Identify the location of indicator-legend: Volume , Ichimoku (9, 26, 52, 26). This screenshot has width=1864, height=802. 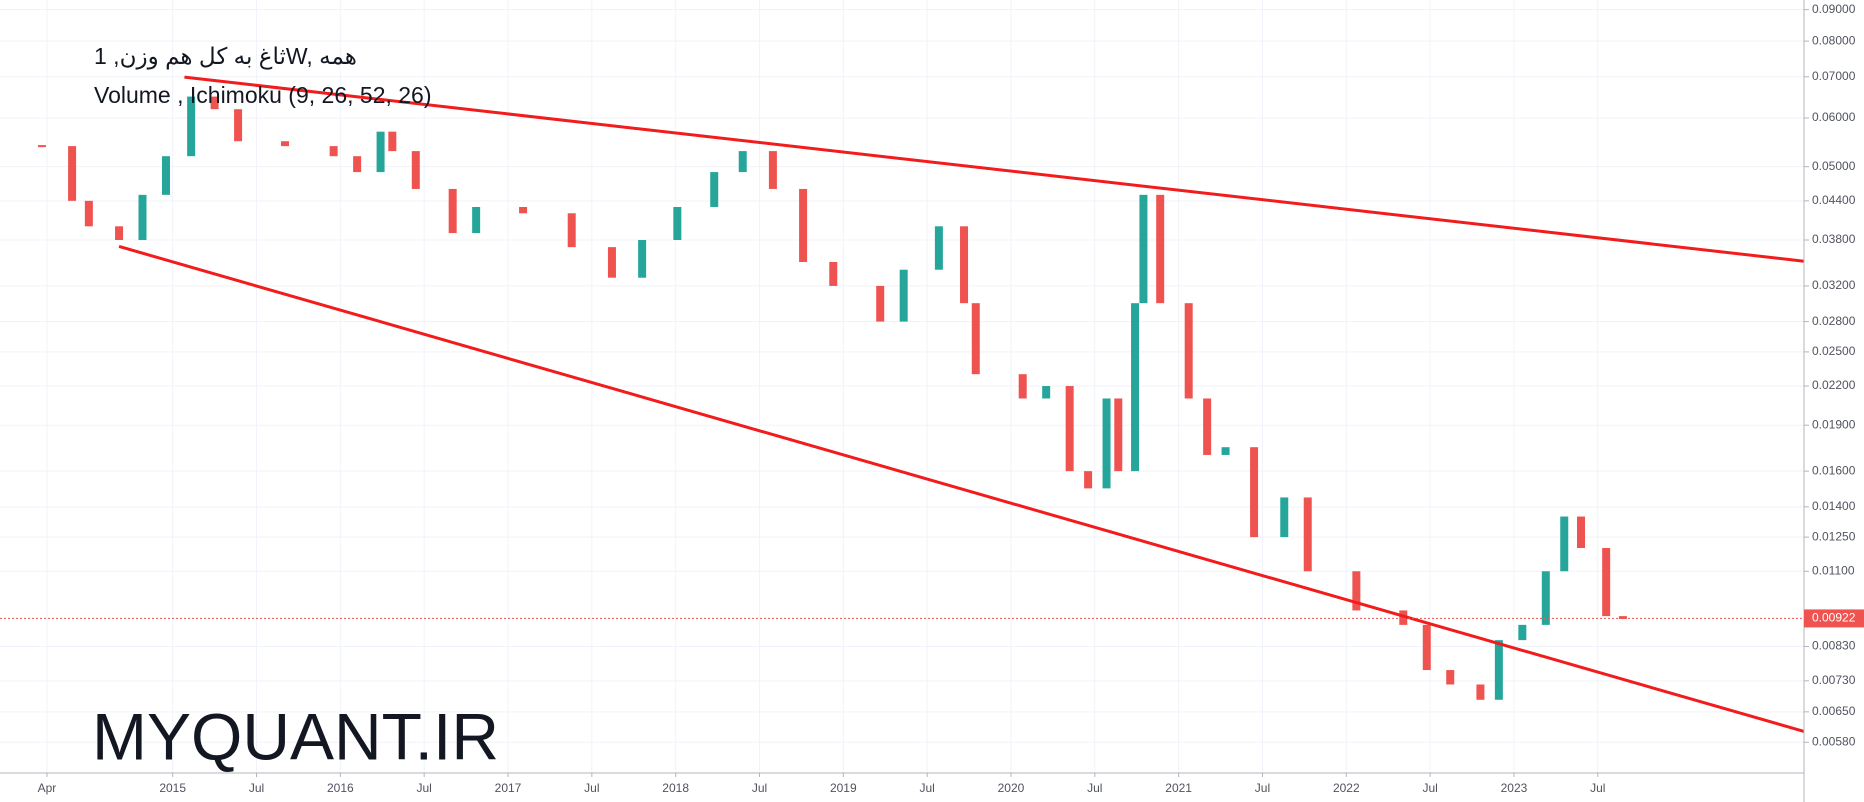
(263, 95).